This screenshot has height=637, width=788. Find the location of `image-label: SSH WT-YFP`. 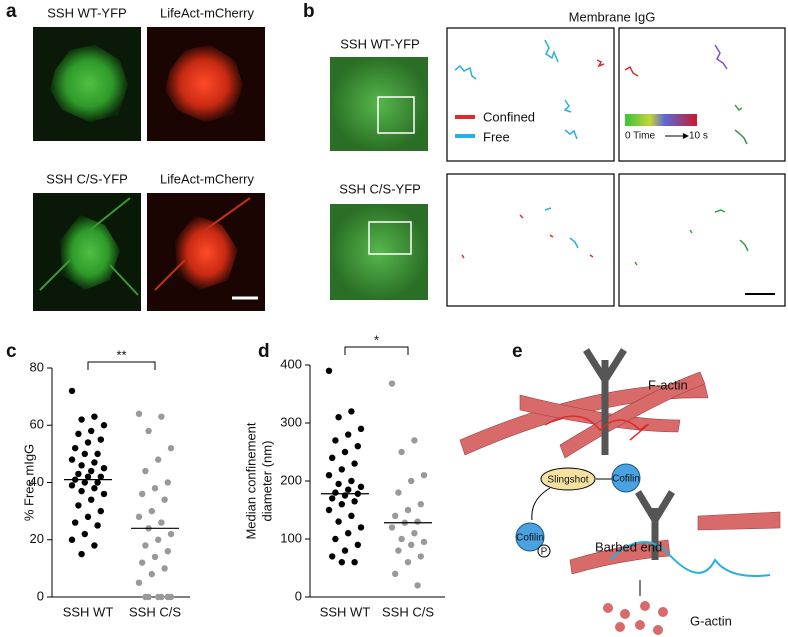

image-label: SSH WT-YFP is located at coordinates (86, 12).